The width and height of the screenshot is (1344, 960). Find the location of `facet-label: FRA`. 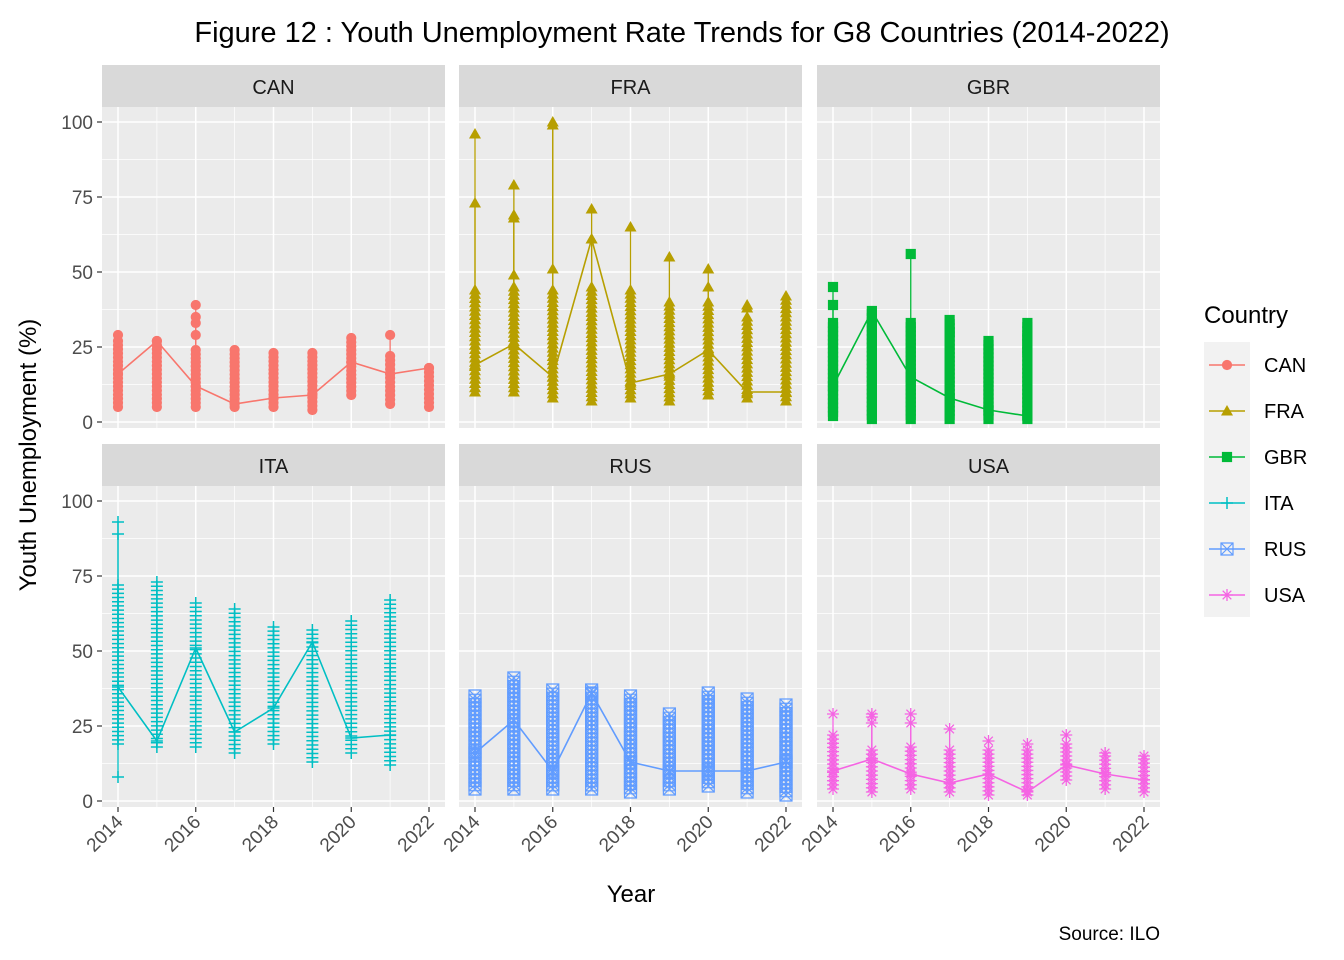

facet-label: FRA is located at coordinates (631, 88).